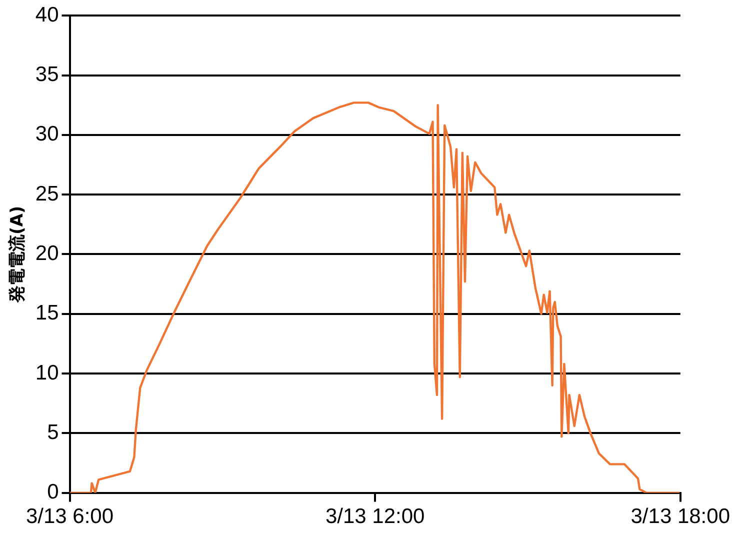 This screenshot has width=733, height=537. What do you see at coordinates (375, 516) in the screenshot?
I see `x-tick-label: 3/13 12:00` at bounding box center [375, 516].